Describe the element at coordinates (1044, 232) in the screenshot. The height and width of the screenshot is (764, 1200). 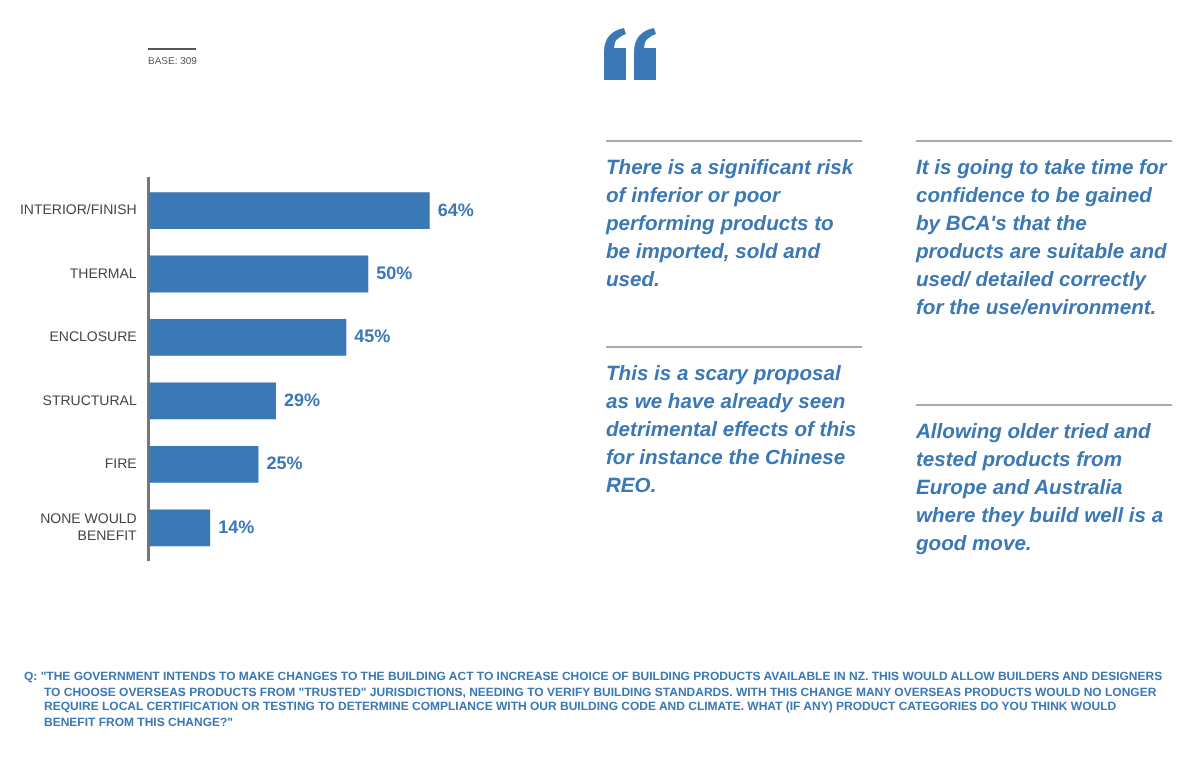
I see `text: It is going to take time for confidence to be gained by BCA's that the products are suitable and used/ detailed correctly for the use/environment.` at that location.